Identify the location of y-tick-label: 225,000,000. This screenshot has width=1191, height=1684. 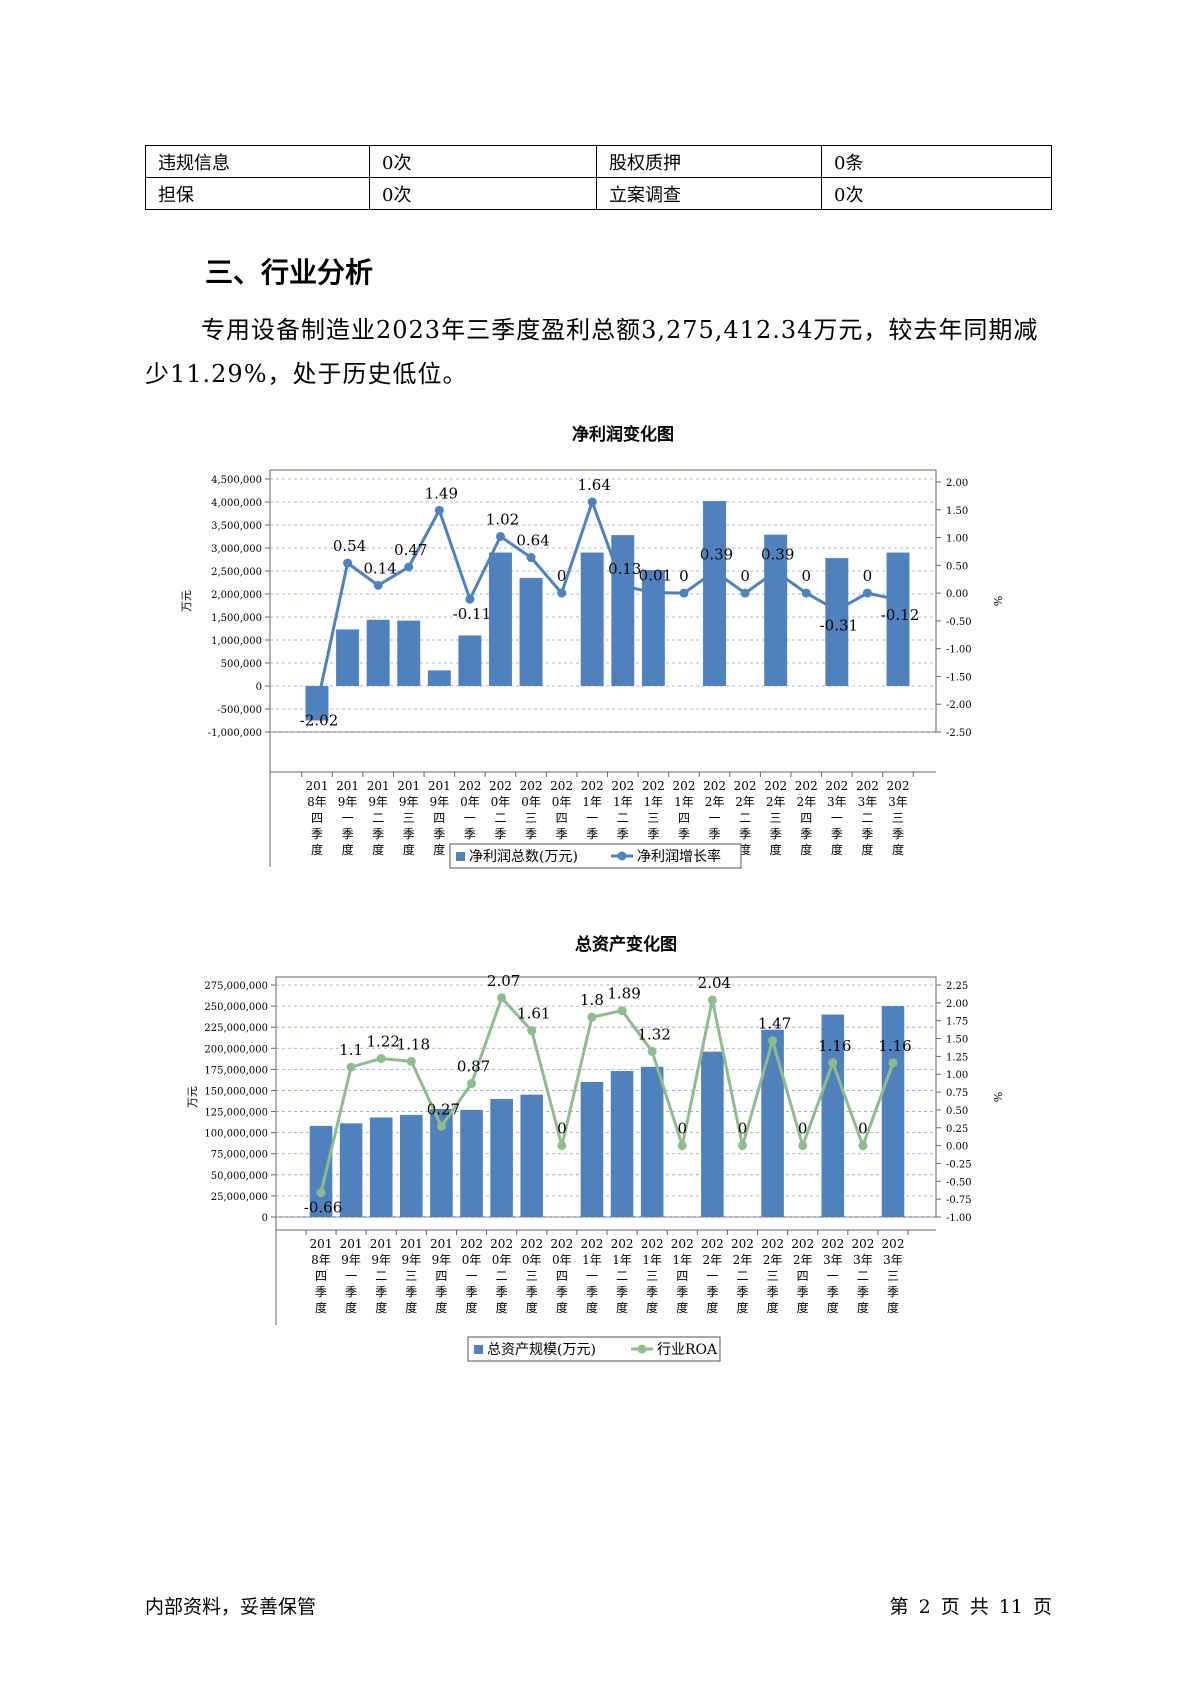
(236, 1028).